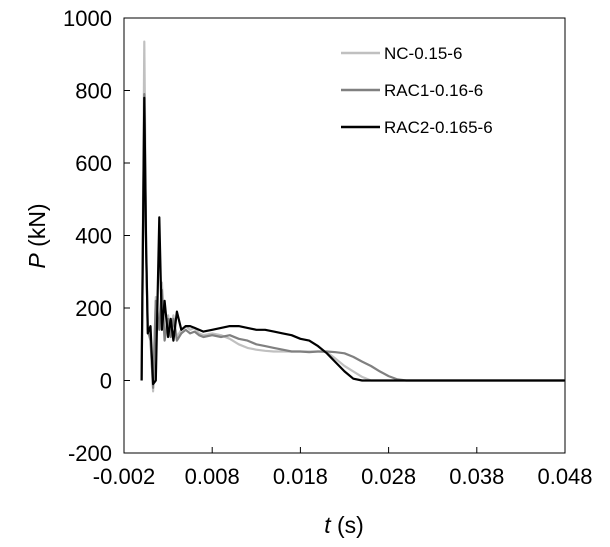 This screenshot has width=610, height=547. What do you see at coordinates (93, 163) in the screenshot?
I see `y-tick-label: 600` at bounding box center [93, 163].